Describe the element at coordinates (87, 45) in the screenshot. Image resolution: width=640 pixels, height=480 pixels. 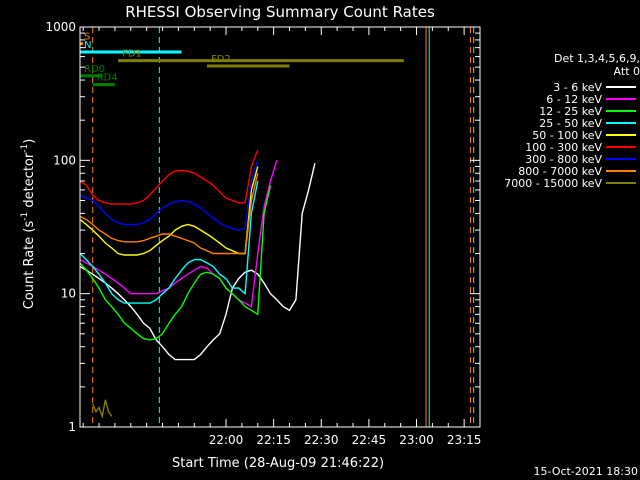
I see `attenuator-label-1: N` at that location.